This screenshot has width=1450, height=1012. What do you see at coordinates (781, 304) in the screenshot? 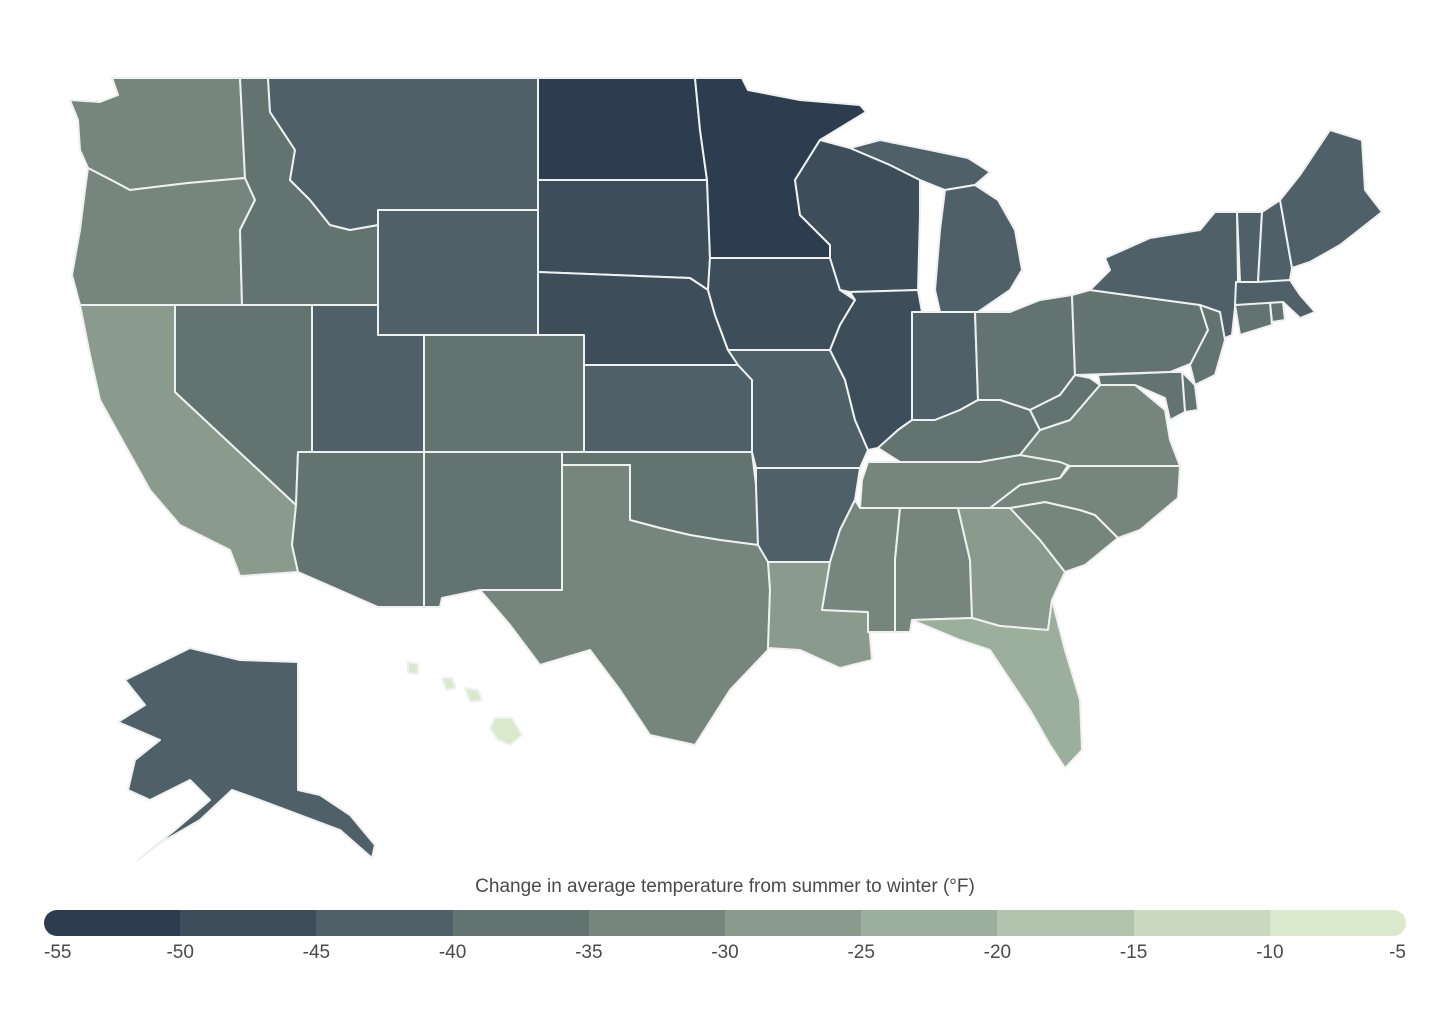
I see `state-IA` at bounding box center [781, 304].